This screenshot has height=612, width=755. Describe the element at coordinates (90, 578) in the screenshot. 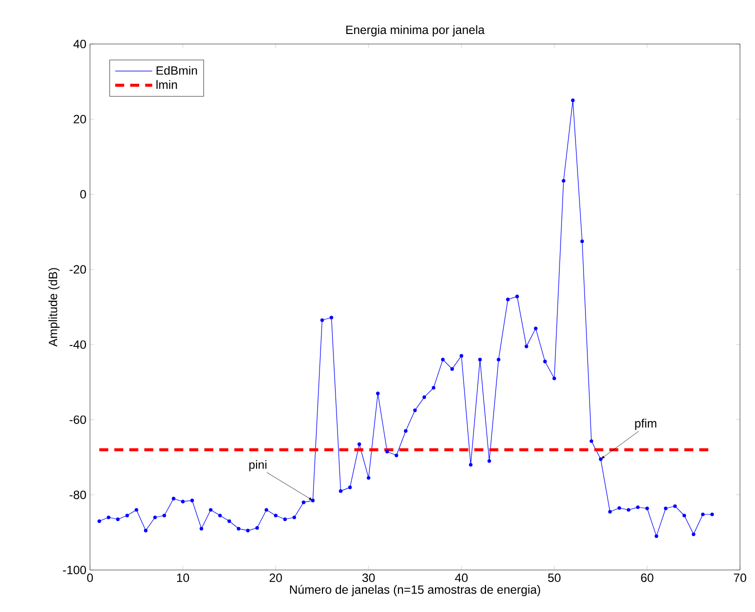

I see `x-tick-label: 0` at that location.